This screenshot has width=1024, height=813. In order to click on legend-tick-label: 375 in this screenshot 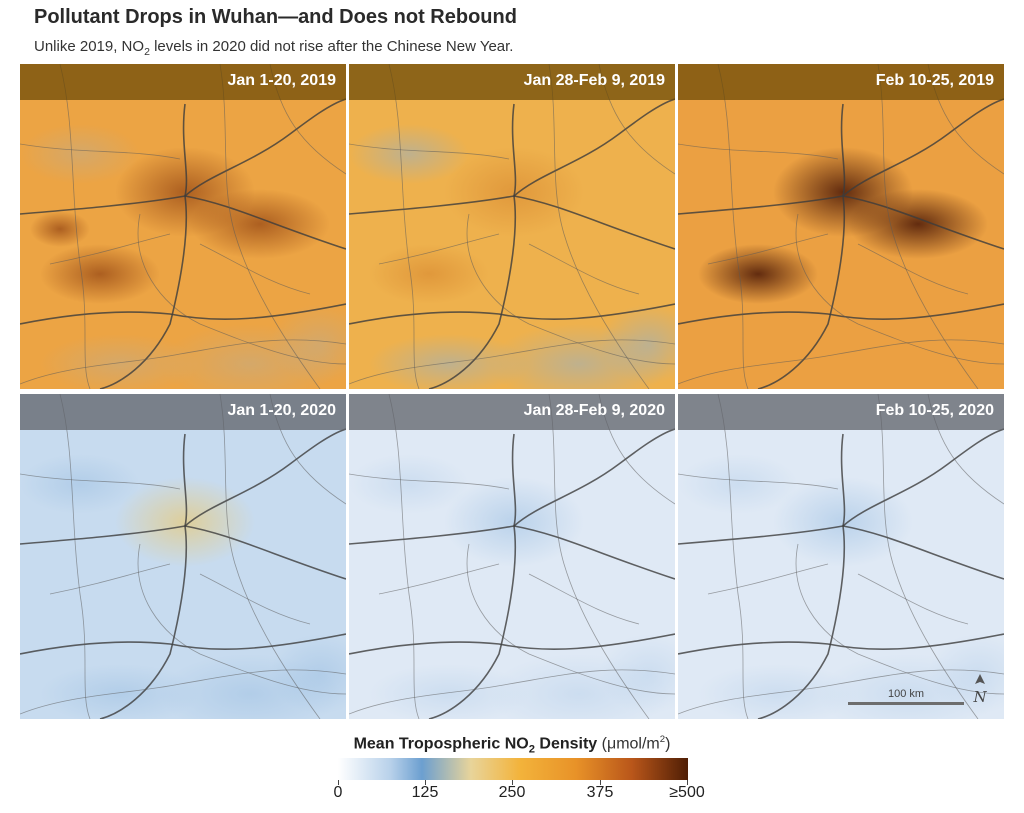, I will do `click(600, 792)`.